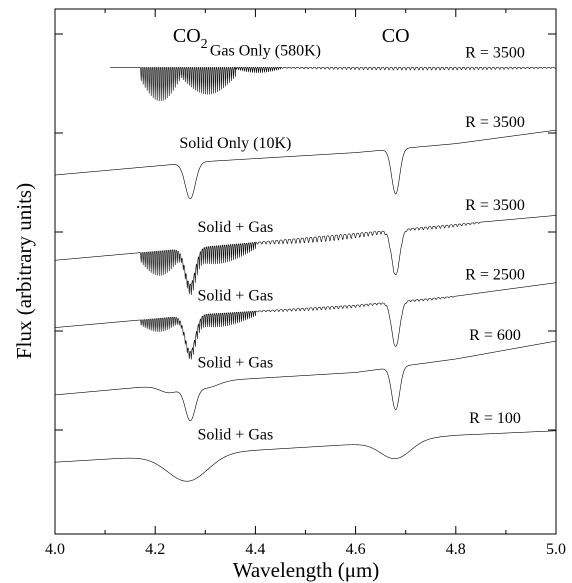 This screenshot has width=572, height=583. I want to click on x-tick-label: 4.8, so click(456, 549).